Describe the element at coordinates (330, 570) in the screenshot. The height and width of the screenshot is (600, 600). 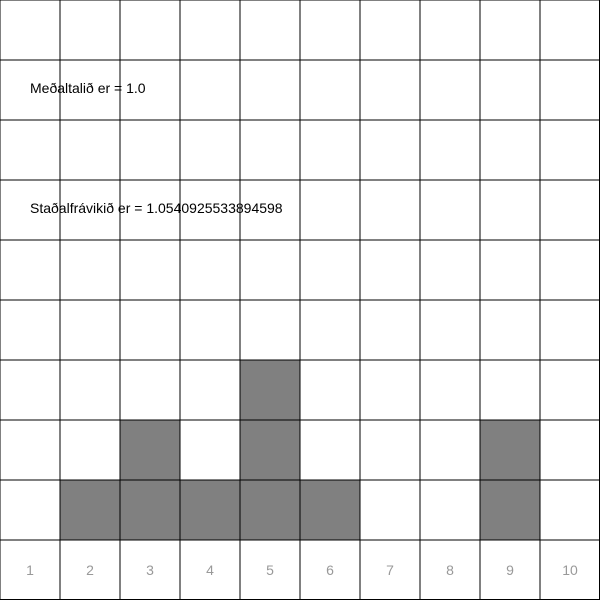
I see `x-tick-label-6: 6` at that location.